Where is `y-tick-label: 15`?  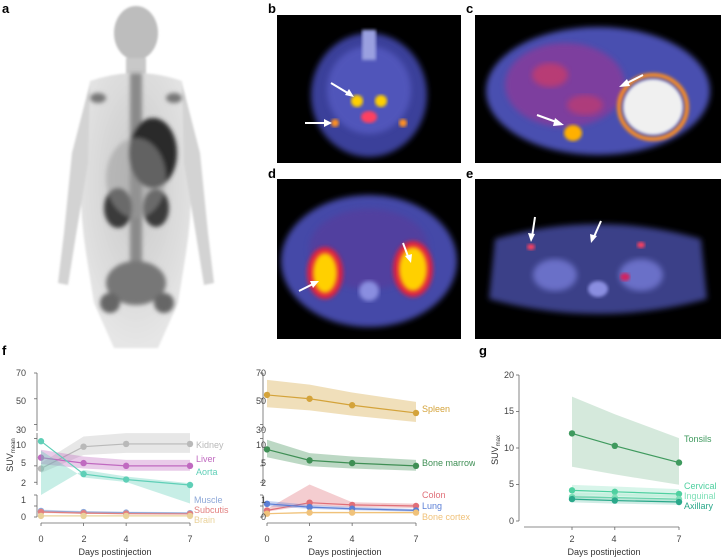
y-tick-label: 15 is located at coordinates (509, 411).